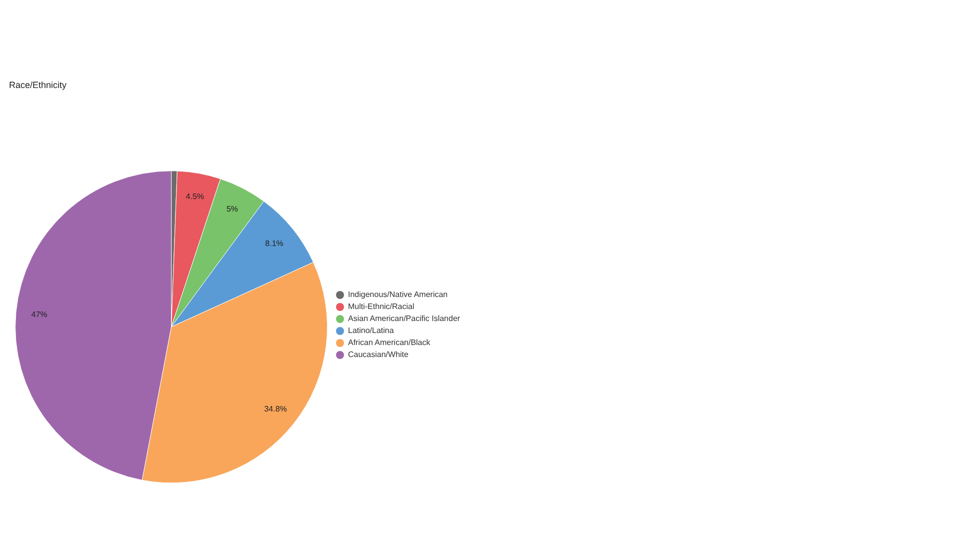 The image size is (960, 540). Describe the element at coordinates (274, 243) in the screenshot. I see `data-label: 8.1%` at that location.